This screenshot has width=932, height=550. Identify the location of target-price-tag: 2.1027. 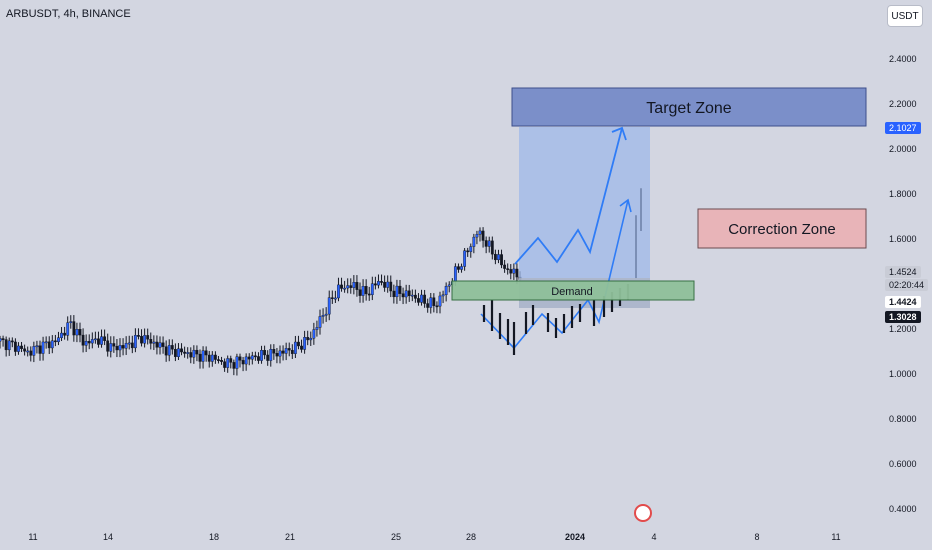
(903, 128).